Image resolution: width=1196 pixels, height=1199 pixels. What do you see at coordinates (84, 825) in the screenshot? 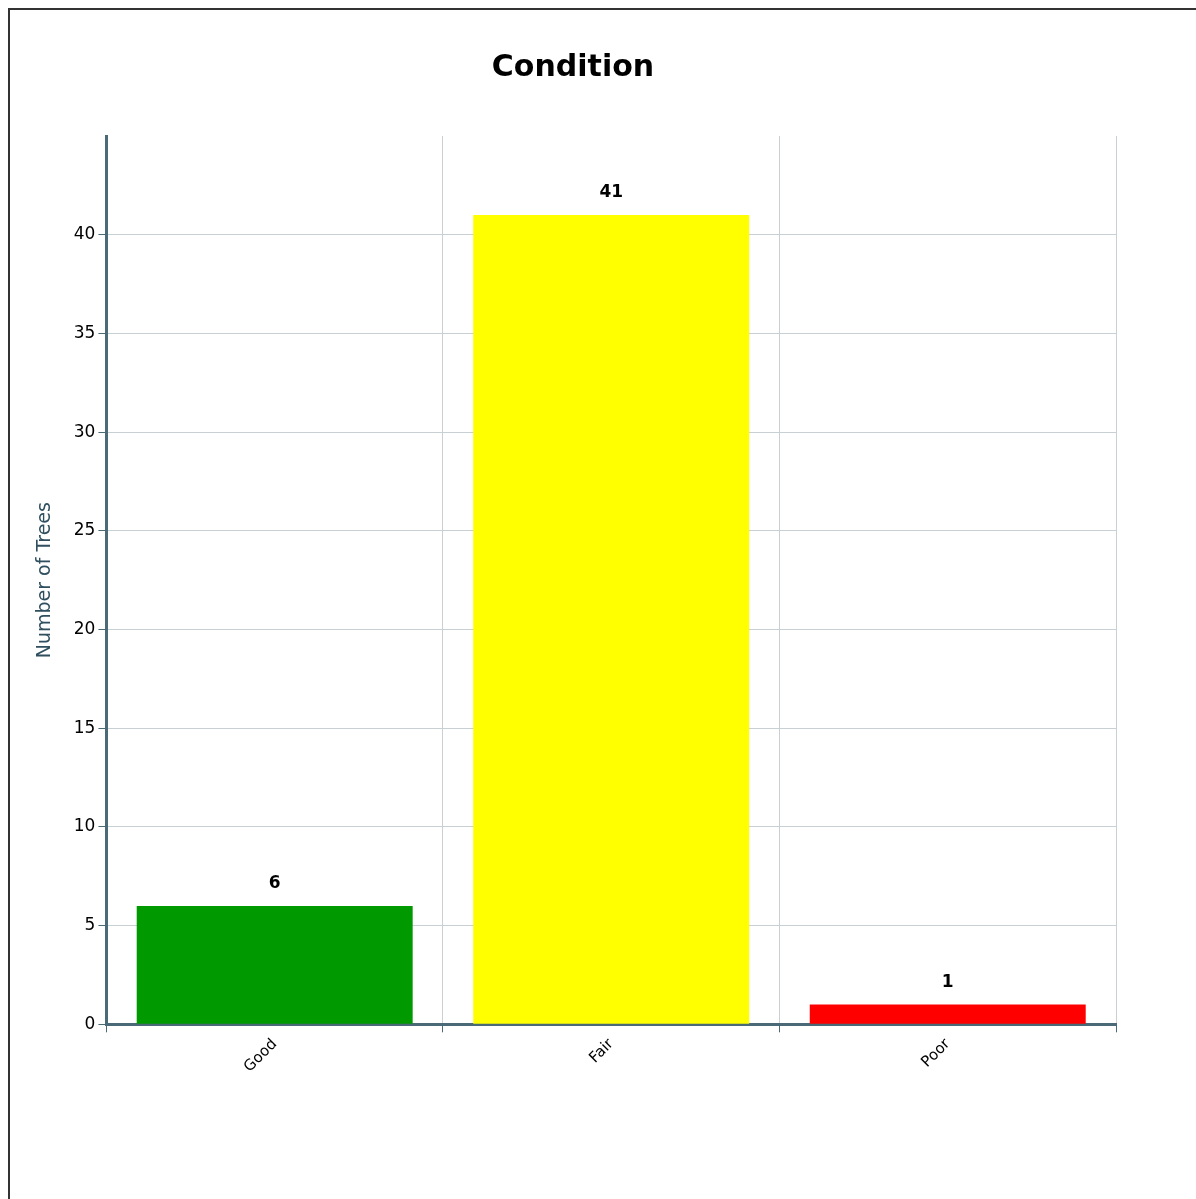
I see `y-tick-label: 10` at bounding box center [84, 825].